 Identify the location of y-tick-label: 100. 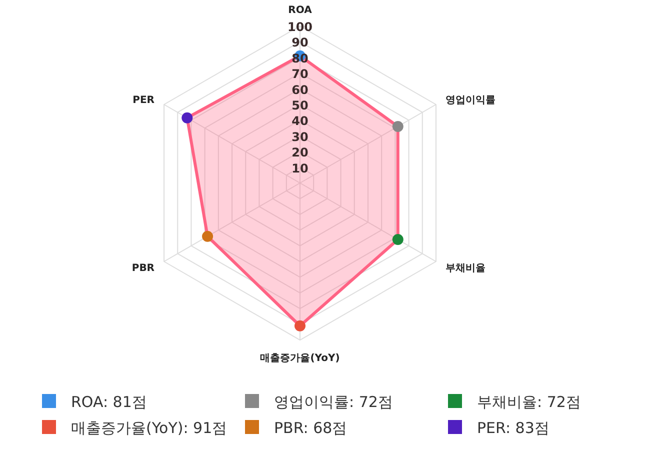
(300, 27).